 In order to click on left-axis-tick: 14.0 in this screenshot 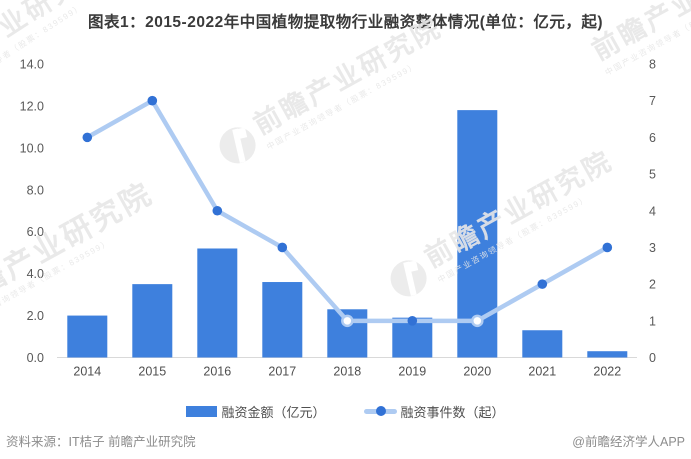, I will do `click(32, 65)`.